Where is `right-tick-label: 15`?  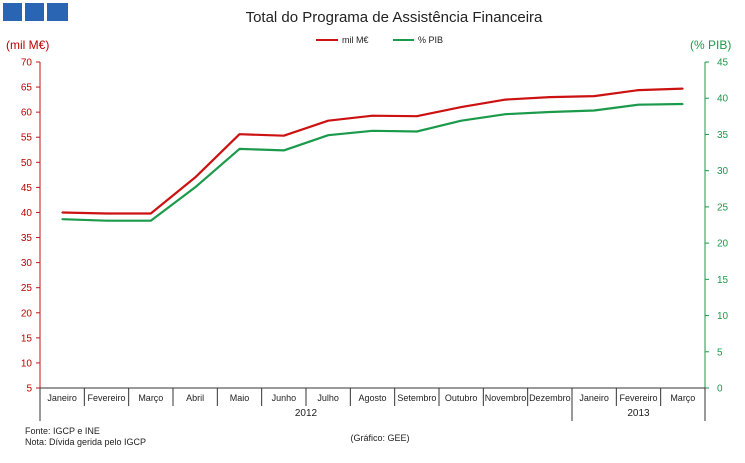 right-tick-label: 15 is located at coordinates (723, 280).